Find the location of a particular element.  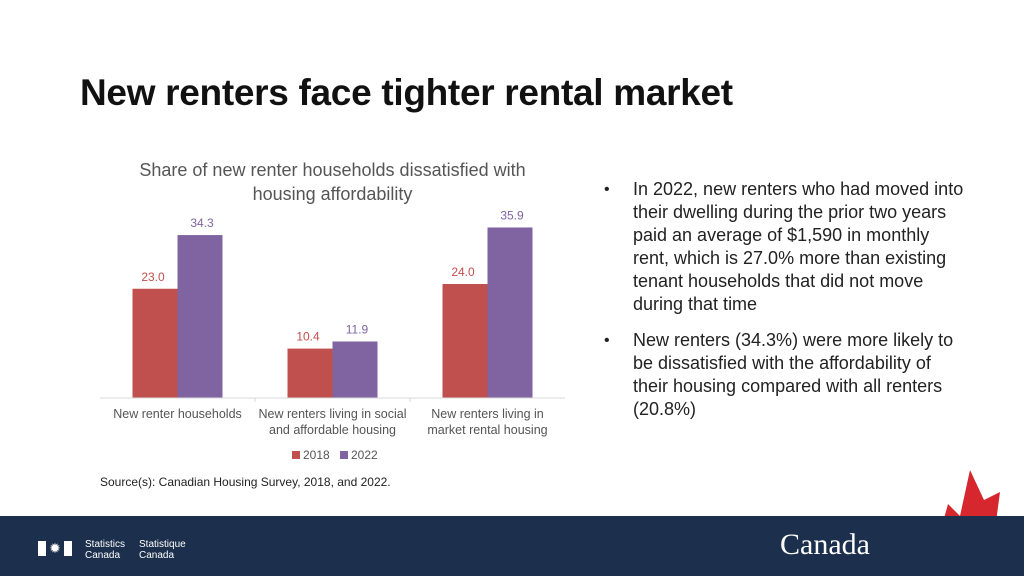

data-label: 34.3 is located at coordinates (202, 223).